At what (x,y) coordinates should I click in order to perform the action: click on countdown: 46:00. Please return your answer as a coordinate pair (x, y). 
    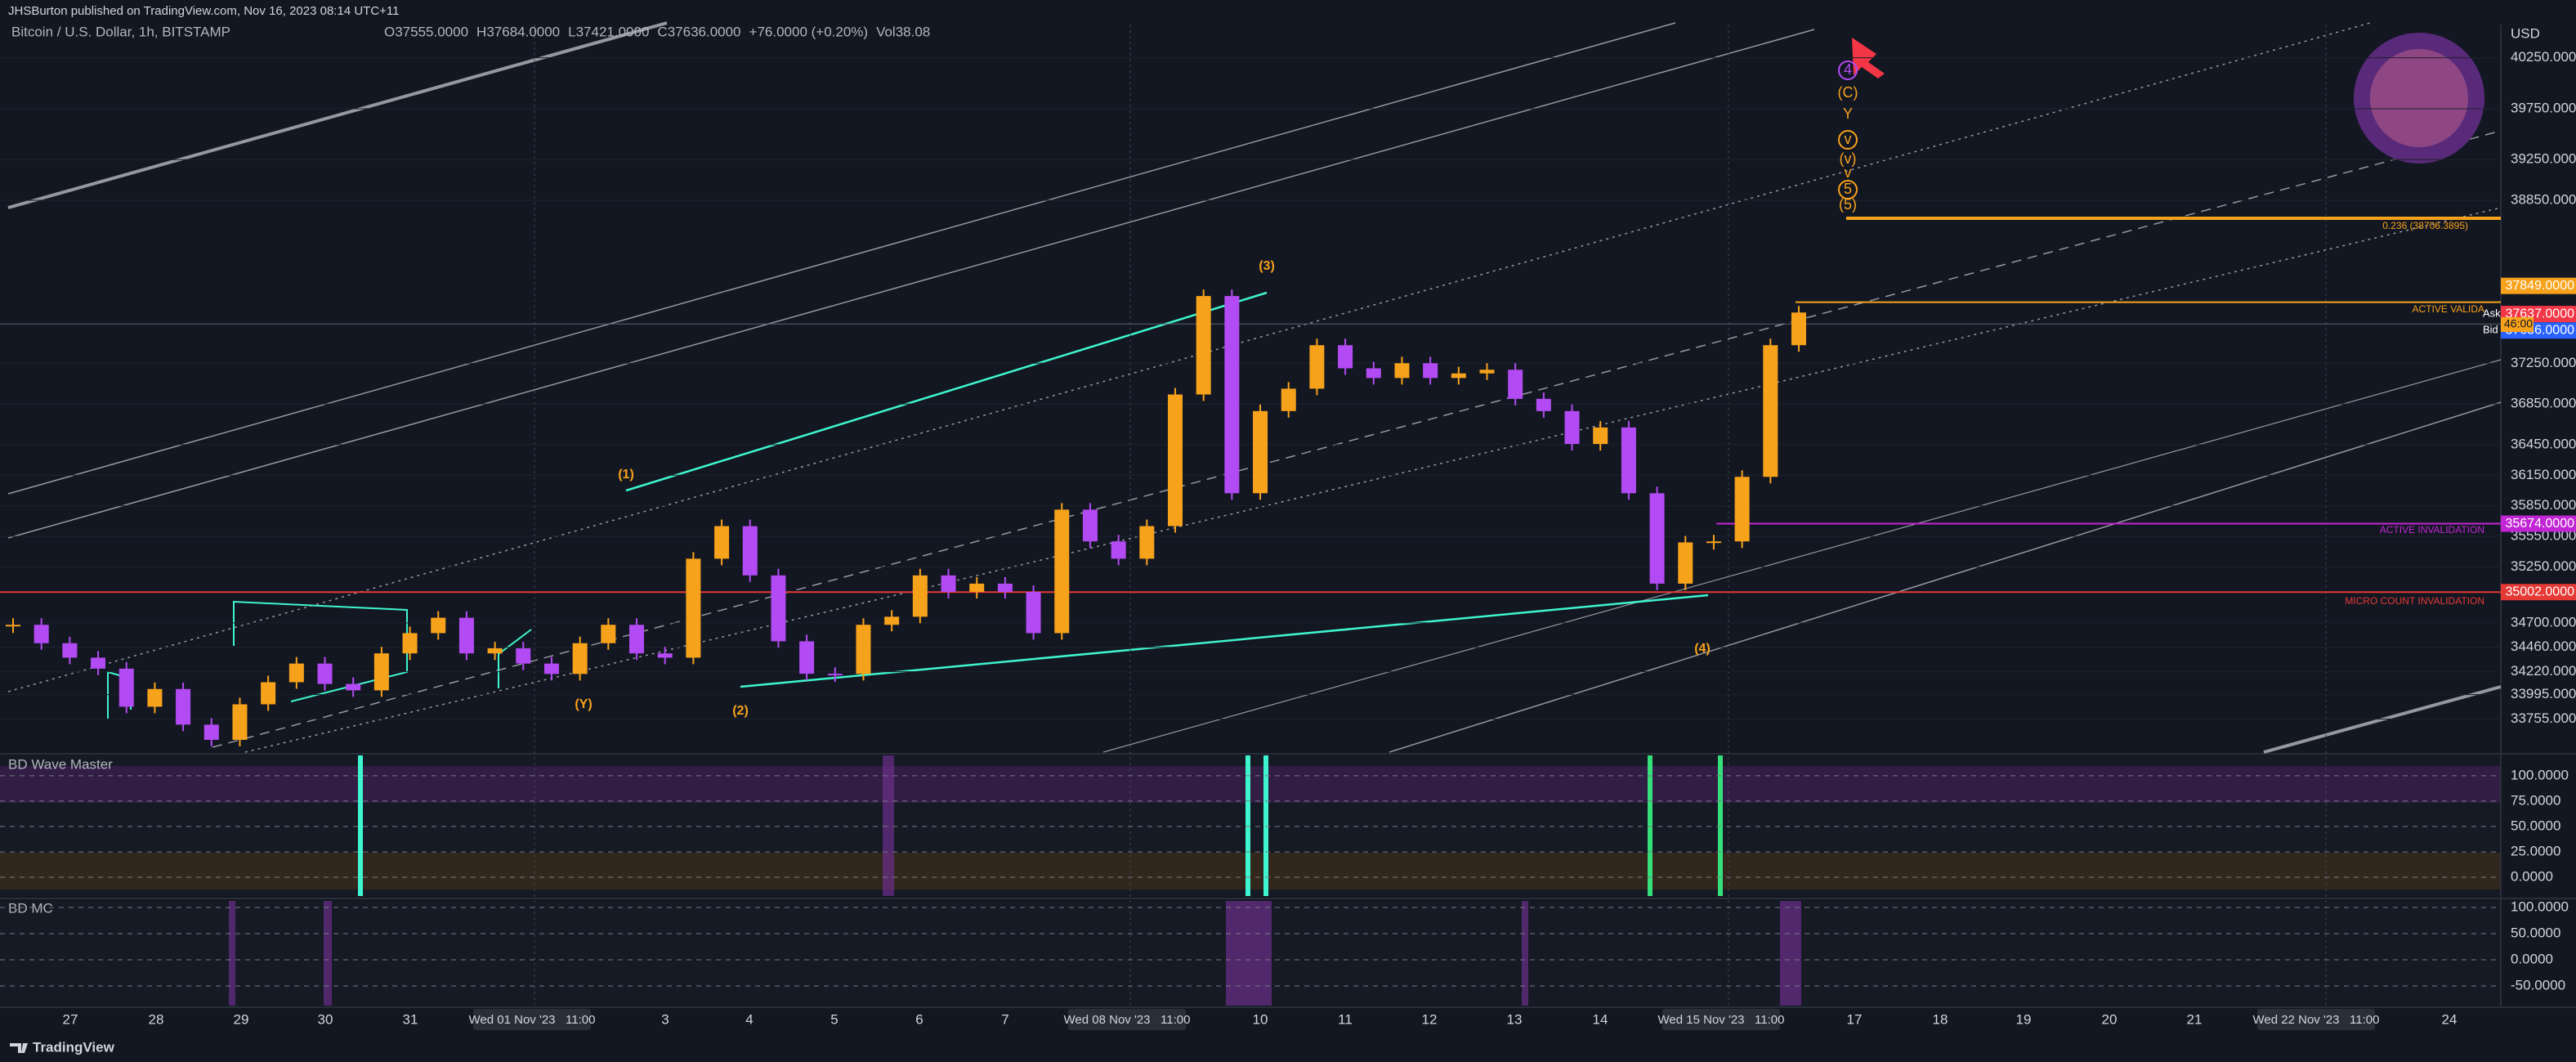
    Looking at the image, I should click on (2518, 323).